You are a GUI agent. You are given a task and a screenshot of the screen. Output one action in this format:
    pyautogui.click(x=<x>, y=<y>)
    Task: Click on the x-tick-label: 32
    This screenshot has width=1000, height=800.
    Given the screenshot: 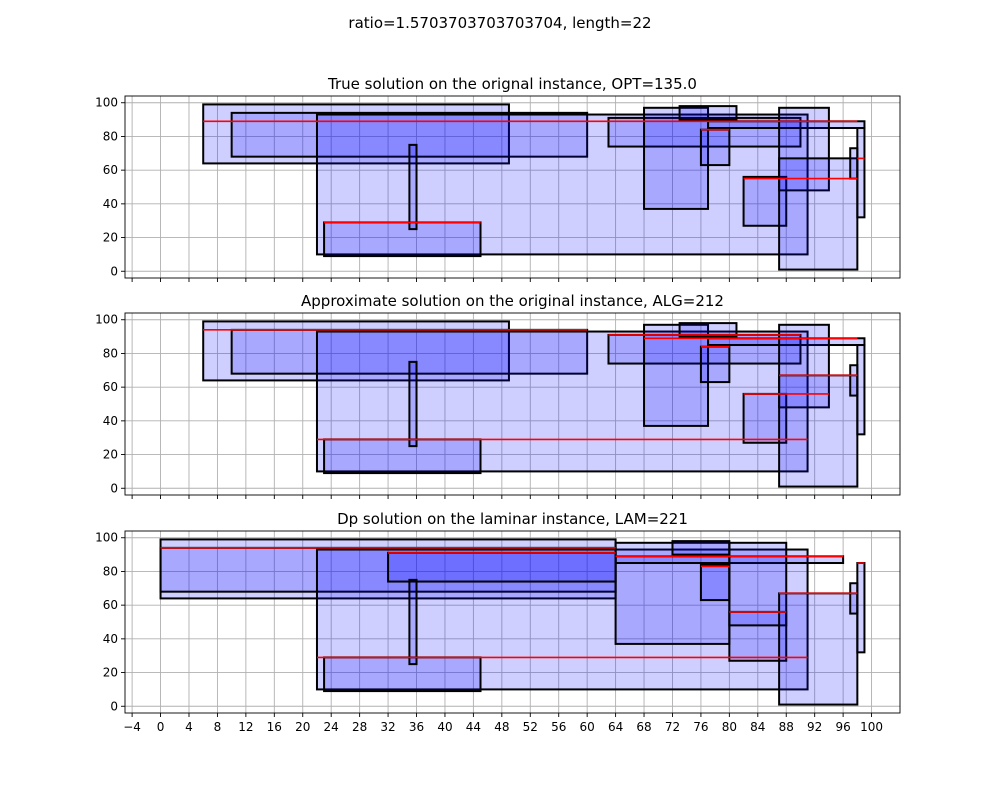 What is the action you would take?
    pyautogui.click(x=387, y=727)
    